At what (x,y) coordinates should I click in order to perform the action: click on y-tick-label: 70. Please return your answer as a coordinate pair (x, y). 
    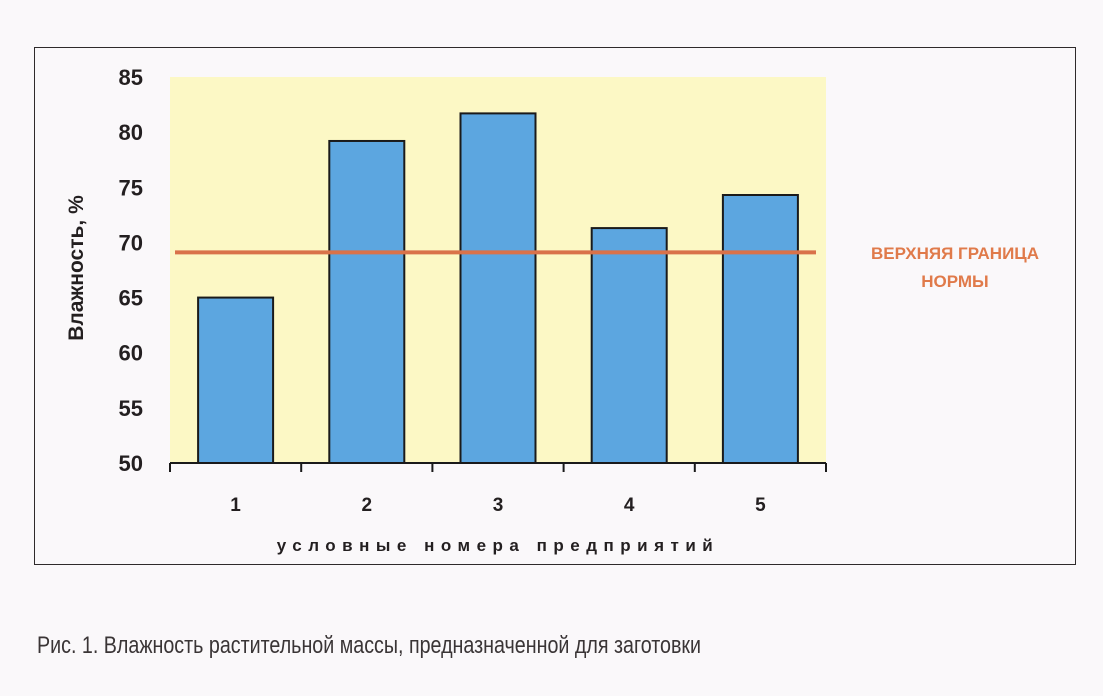
    Looking at the image, I should click on (131, 242).